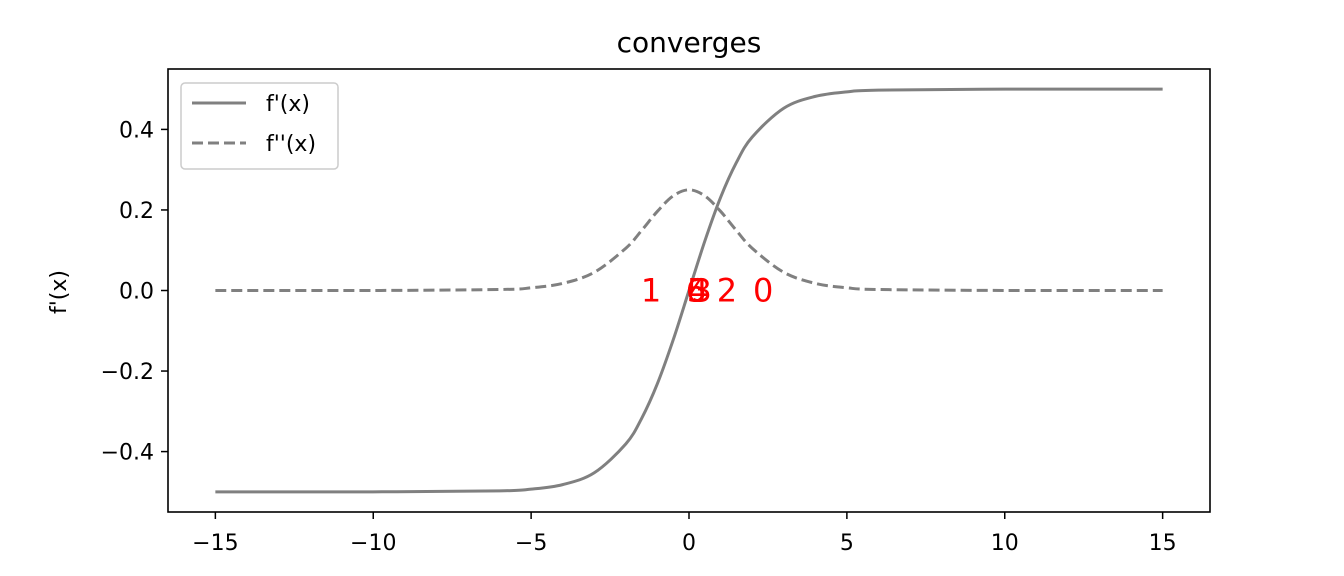 This screenshot has height=576, width=1344. What do you see at coordinates (288, 104) in the screenshot?
I see `legend-label-first-derivative: f'(x)` at bounding box center [288, 104].